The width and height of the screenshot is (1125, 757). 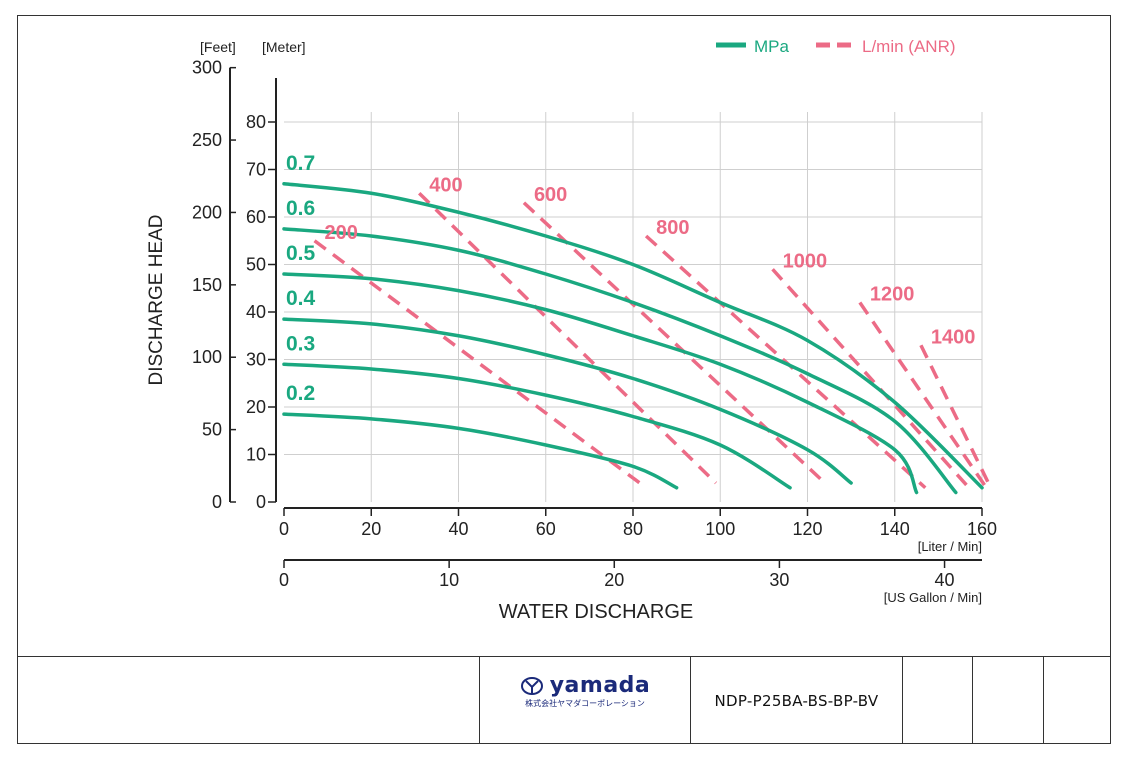 I want to click on model-cell: NDP-P25BA-BS-BP-BV, so click(x=796, y=700).